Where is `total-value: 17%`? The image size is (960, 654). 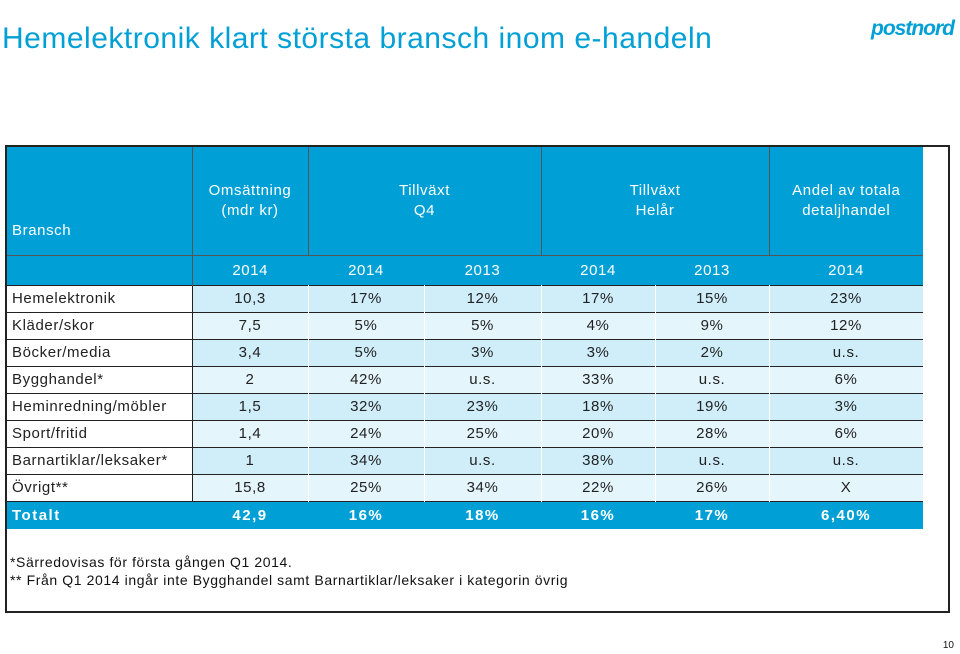
total-value: 17% is located at coordinates (712, 514).